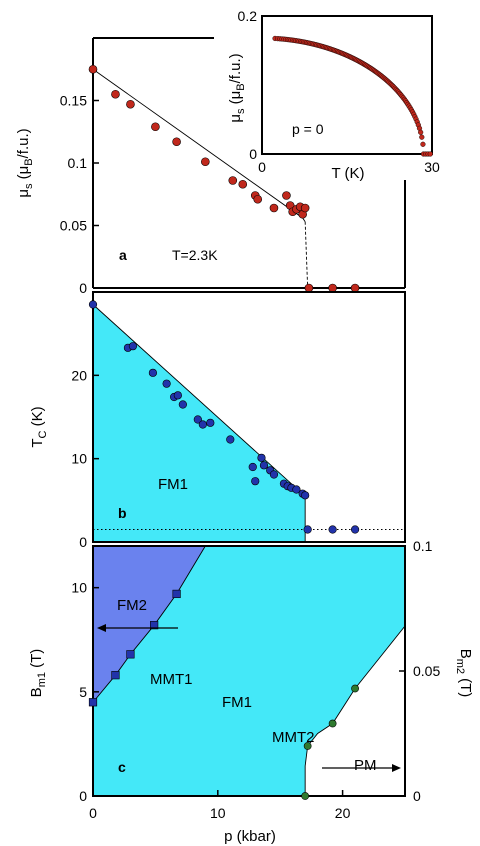 This screenshot has height=846, width=480. What do you see at coordinates (223, 694) in the screenshot?
I see `panel-c-points` at bounding box center [223, 694].